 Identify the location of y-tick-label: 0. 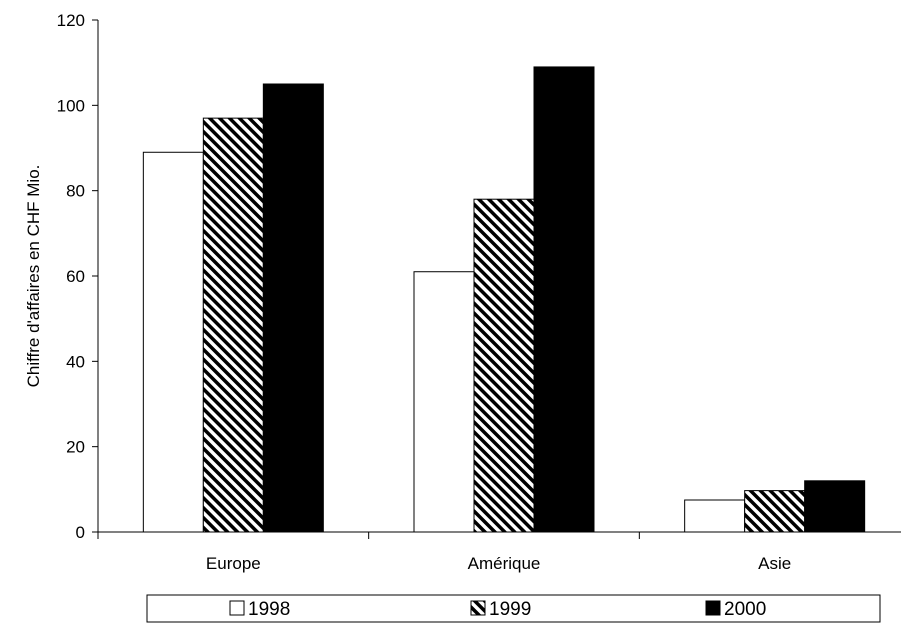
(80, 532).